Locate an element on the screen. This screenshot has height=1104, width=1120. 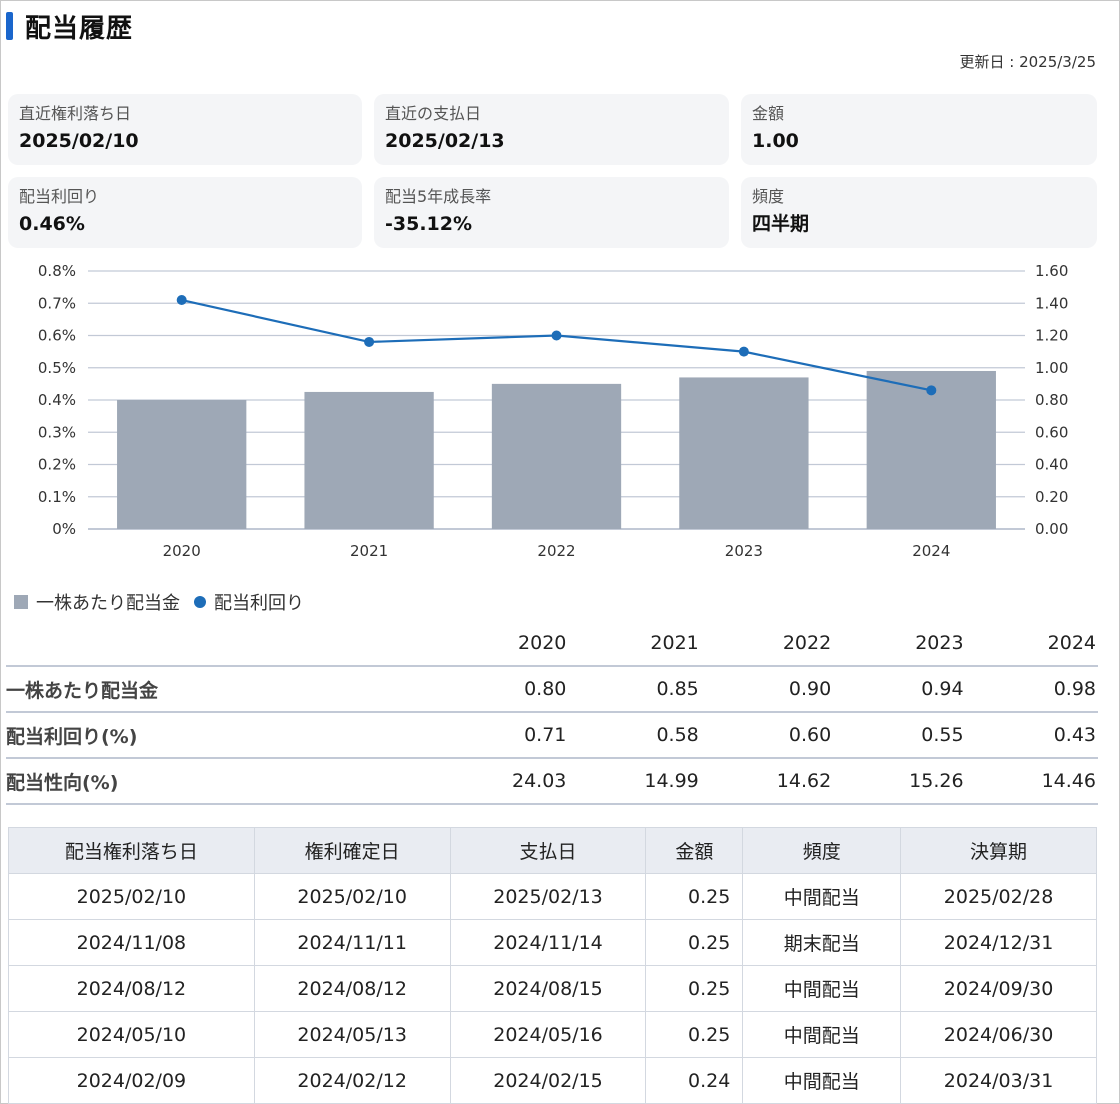
table-cell: 0.85 is located at coordinates (634, 689).